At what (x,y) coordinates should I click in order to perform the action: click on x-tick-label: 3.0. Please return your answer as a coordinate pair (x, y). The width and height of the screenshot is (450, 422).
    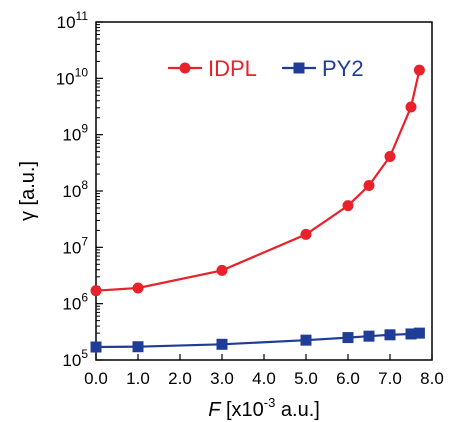
    Looking at the image, I should click on (222, 378).